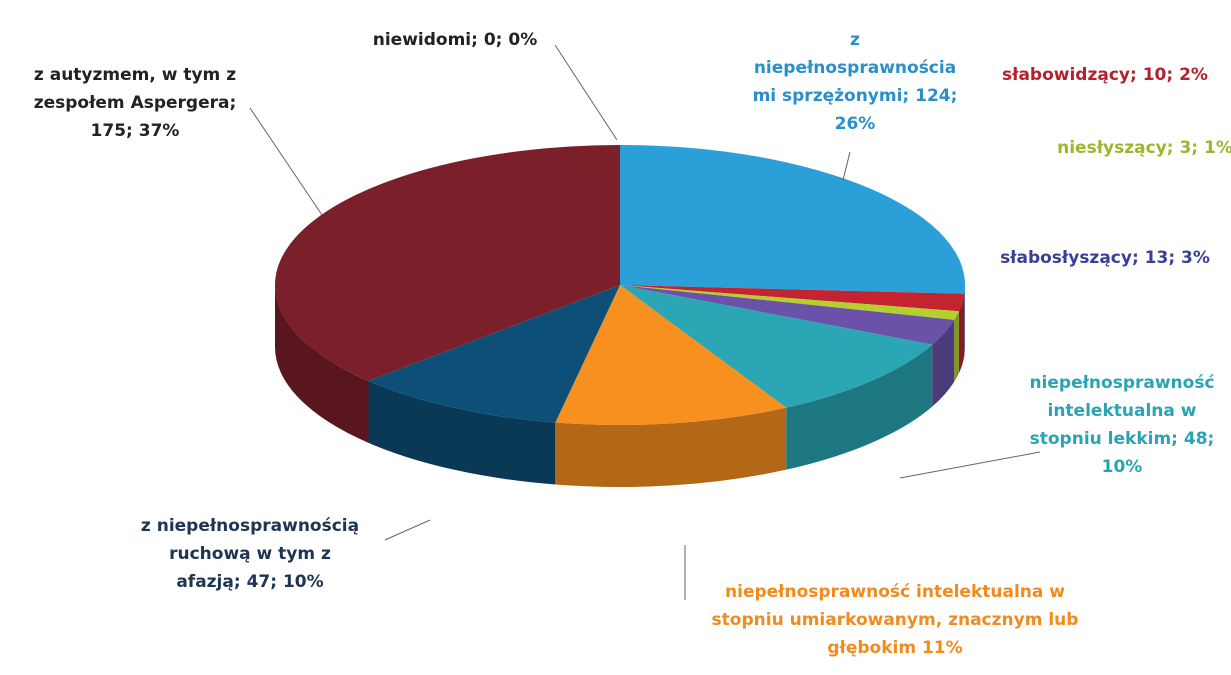  I want to click on data-label: z autyzmem, w tym z, so click(135, 75).